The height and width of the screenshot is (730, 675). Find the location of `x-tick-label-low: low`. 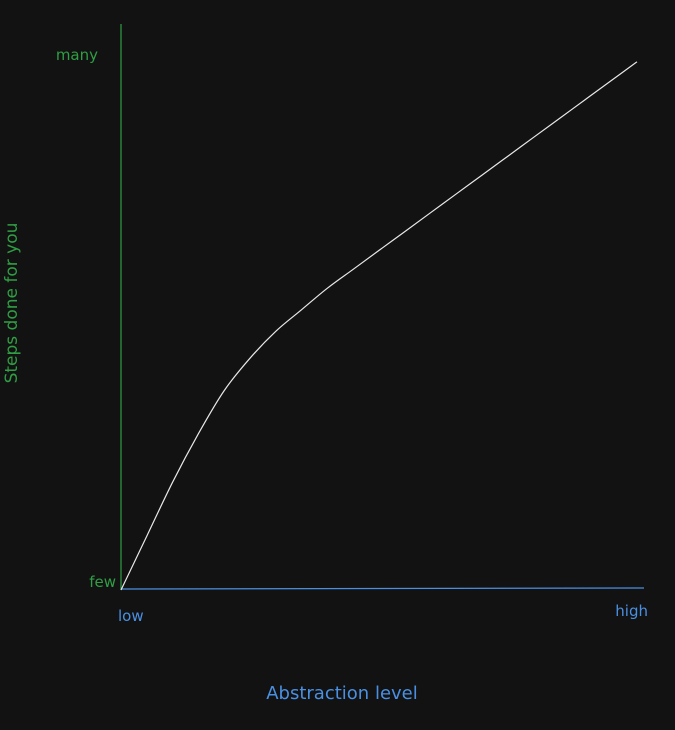

x-tick-label-low: low is located at coordinates (131, 616).